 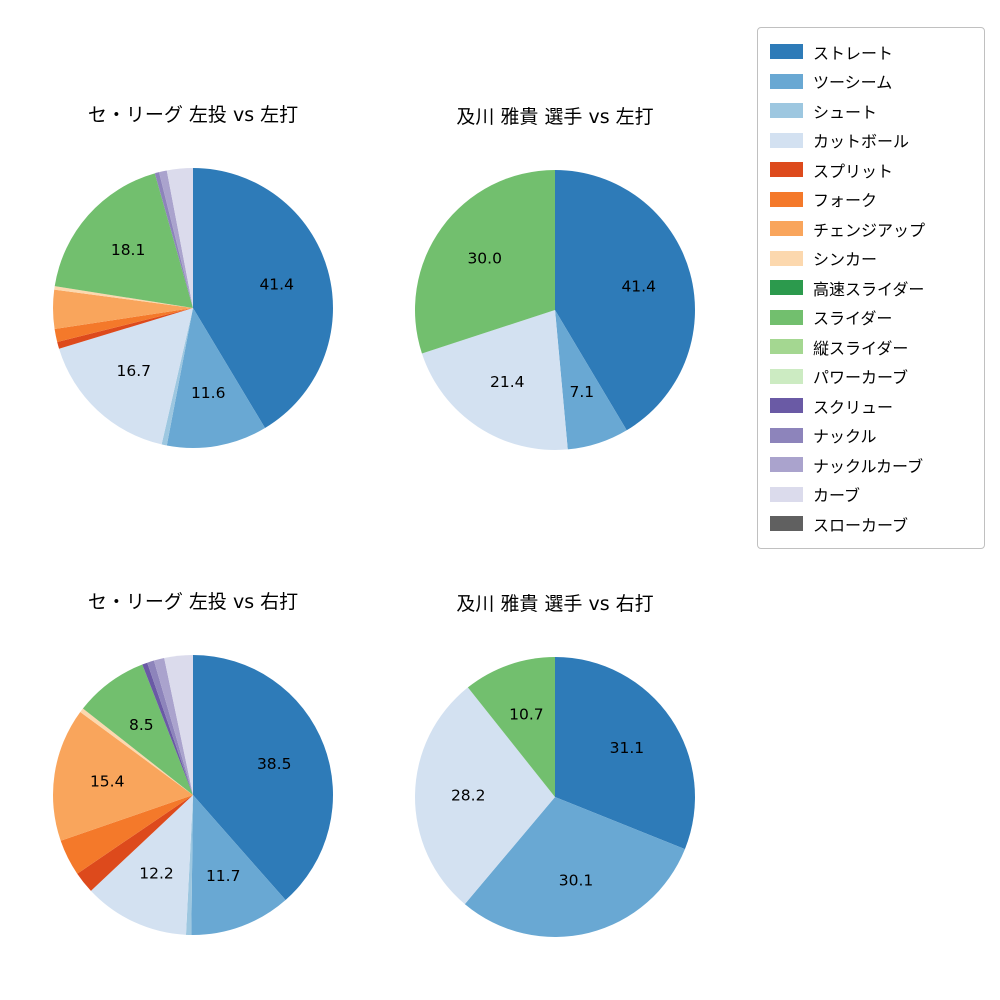 What do you see at coordinates (871, 111) in the screenshot?
I see `legend-item: シュート` at bounding box center [871, 111].